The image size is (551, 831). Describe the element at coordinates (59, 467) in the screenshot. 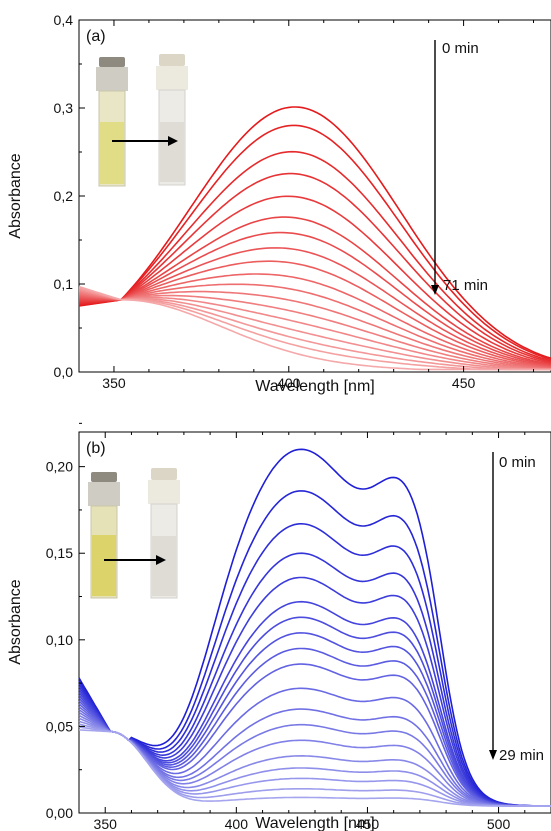

I see `panel-b-y-tick-label: 0,20` at that location.